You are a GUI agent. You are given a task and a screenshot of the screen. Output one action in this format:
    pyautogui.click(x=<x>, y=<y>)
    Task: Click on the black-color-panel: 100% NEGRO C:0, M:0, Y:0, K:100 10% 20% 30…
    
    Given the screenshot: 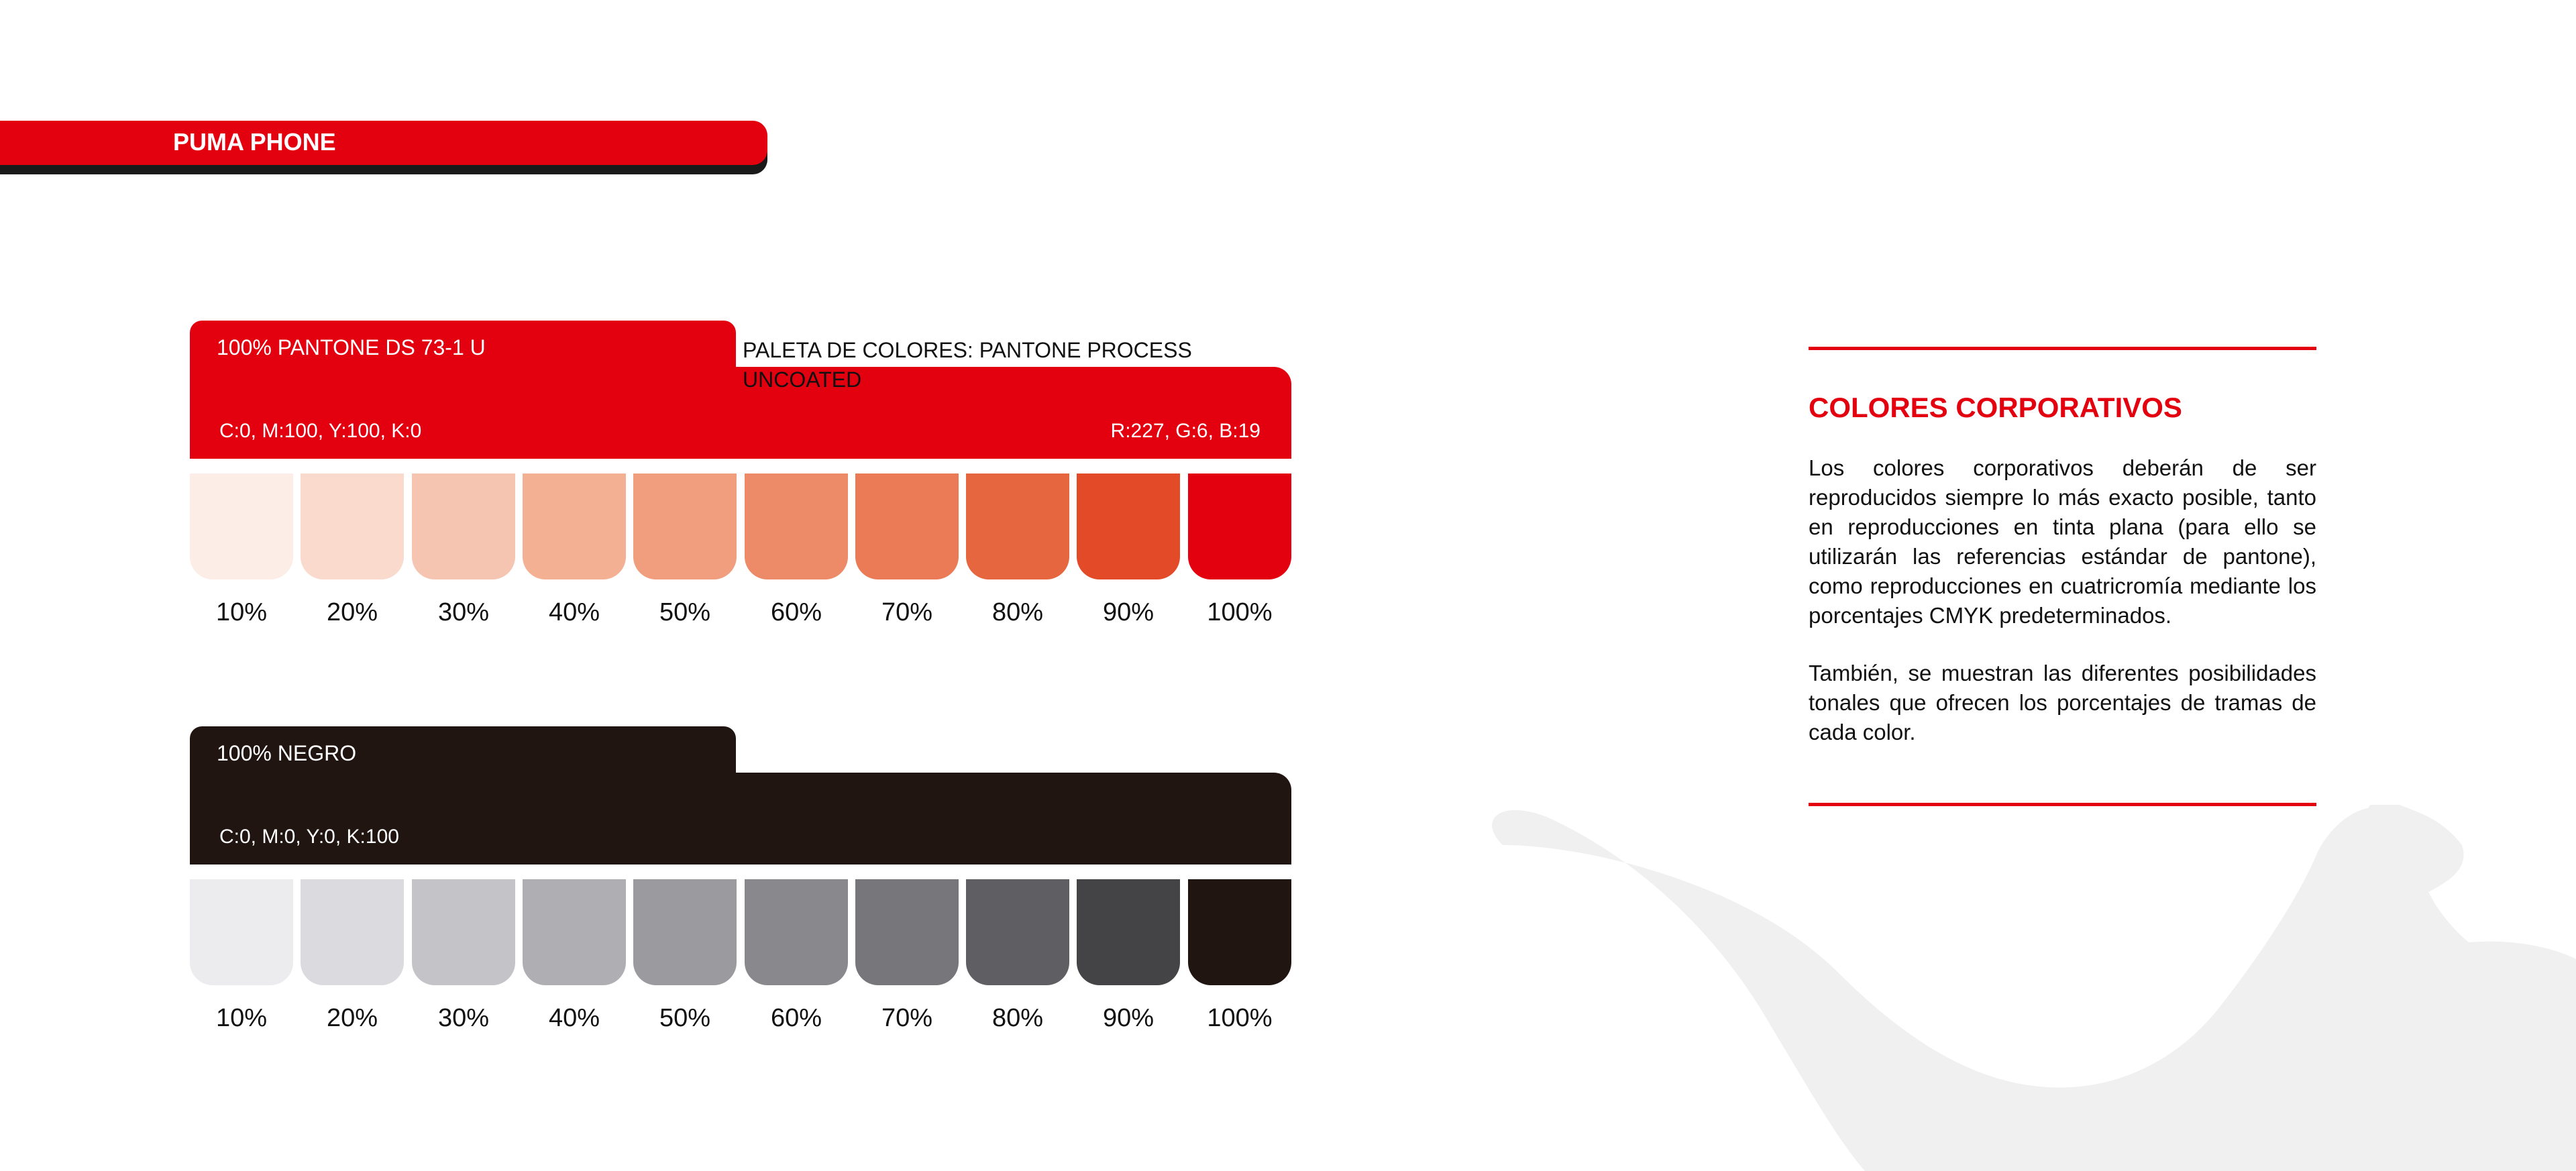 What is the action you would take?
    pyautogui.click(x=740, y=887)
    